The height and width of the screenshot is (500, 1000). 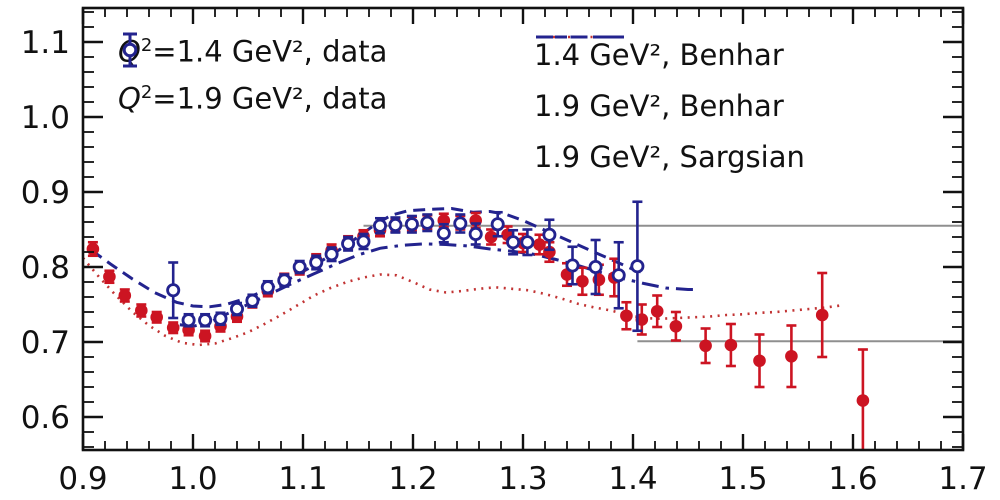 I want to click on x-tick-label: 1.0, so click(x=192, y=479).